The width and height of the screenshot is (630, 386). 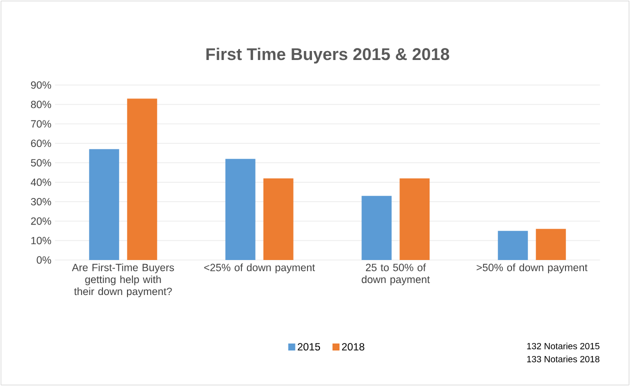 What do you see at coordinates (259, 269) in the screenshot?
I see `x-tick-label: <25% of down payment` at bounding box center [259, 269].